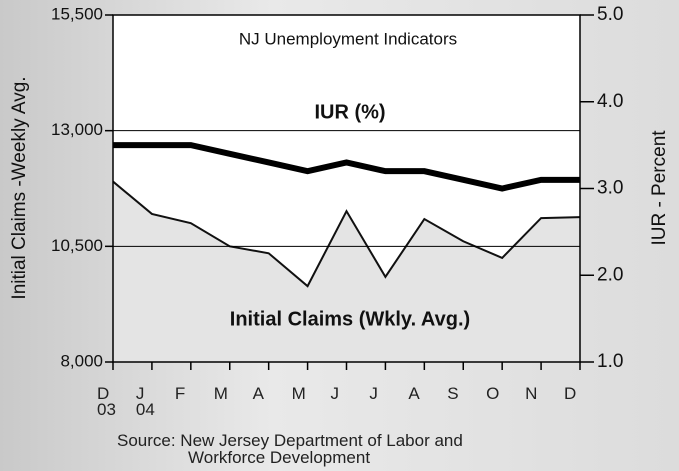 This screenshot has height=471, width=679. Describe the element at coordinates (493, 393) in the screenshot. I see `x-tick-label: O` at that location.